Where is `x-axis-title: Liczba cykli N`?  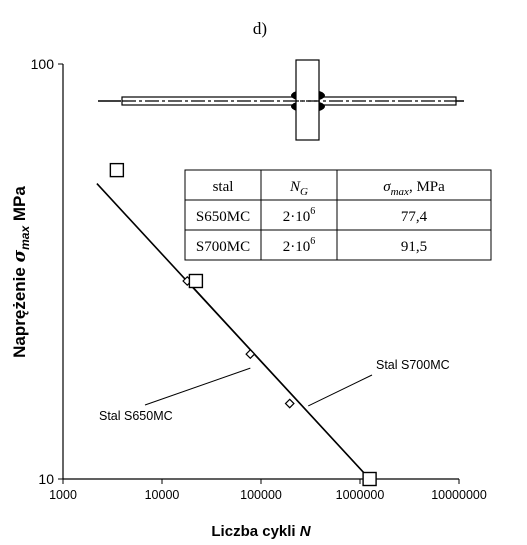 x-axis-title: Liczba cykli N is located at coordinates (261, 531).